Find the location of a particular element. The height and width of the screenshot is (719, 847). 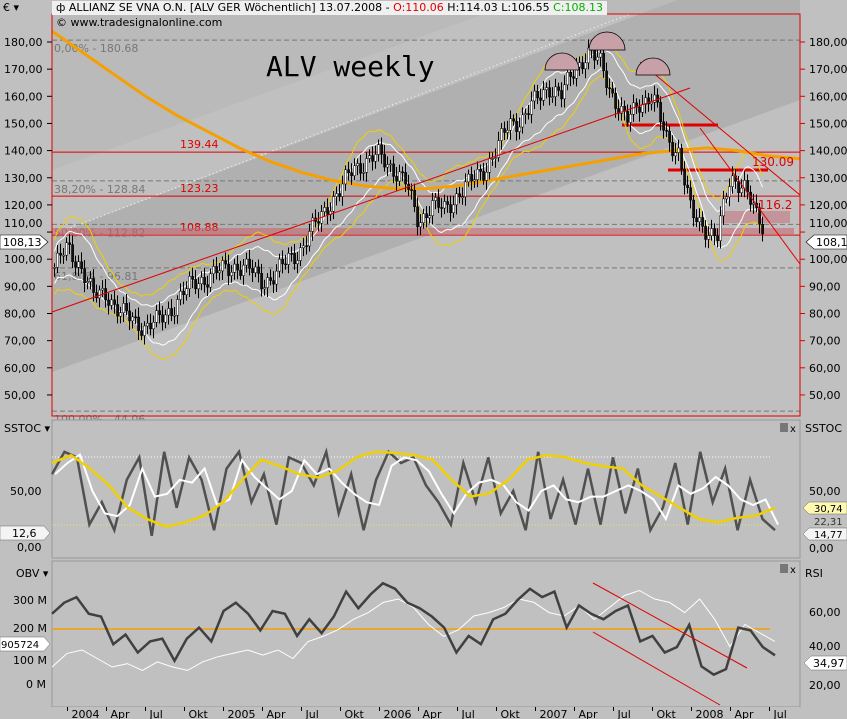

sstoc-tag-right-2: 22,31 is located at coordinates (828, 522).